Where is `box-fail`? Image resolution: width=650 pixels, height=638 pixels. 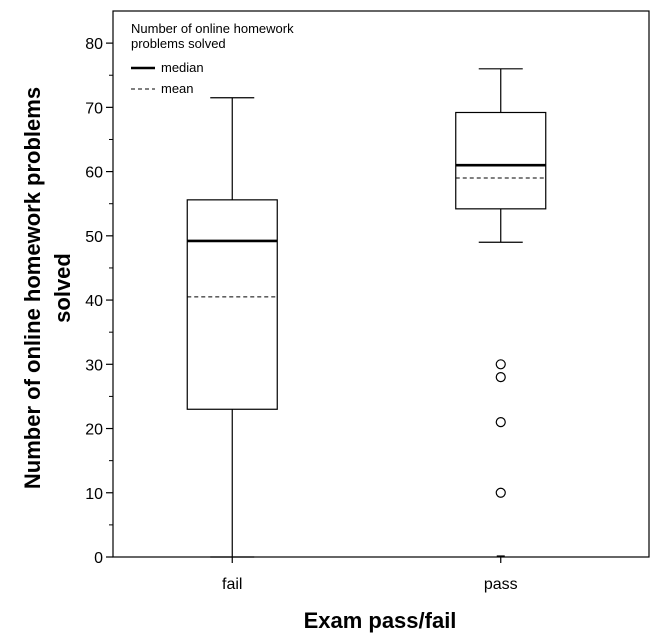 box-fail is located at coordinates (232, 327).